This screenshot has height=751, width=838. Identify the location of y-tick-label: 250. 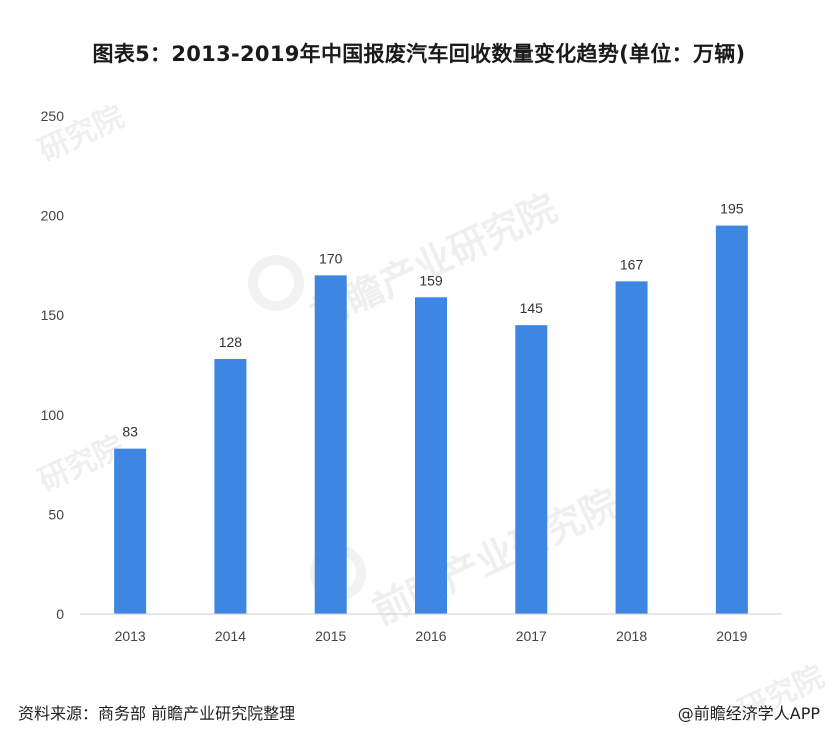
(53, 116).